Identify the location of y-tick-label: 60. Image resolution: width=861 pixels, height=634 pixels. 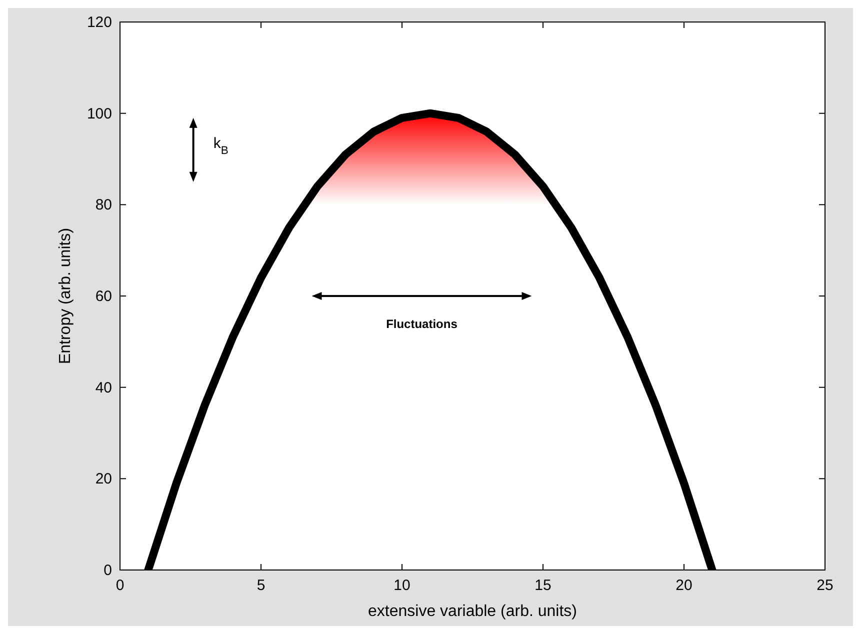
(103, 296).